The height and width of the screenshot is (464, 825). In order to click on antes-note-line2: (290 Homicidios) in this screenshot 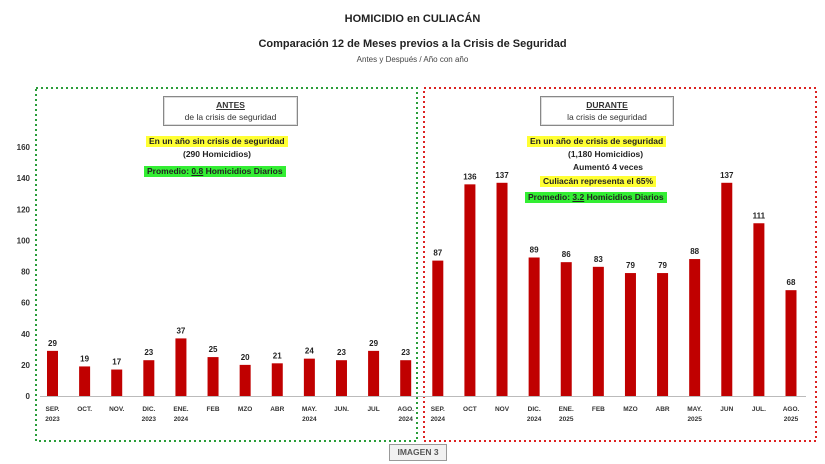, I will do `click(217, 154)`.